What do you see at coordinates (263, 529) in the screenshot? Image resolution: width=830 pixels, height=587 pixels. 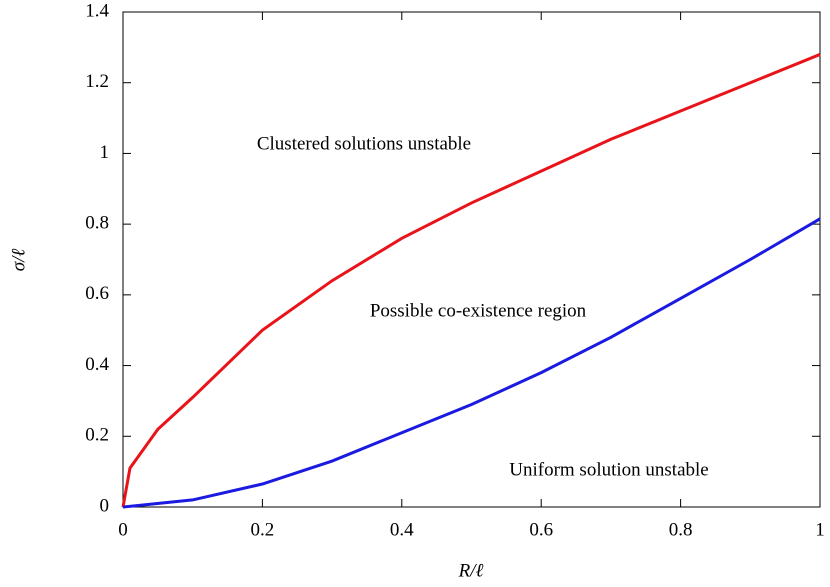 I see `x-tick-label: 0.2` at bounding box center [263, 529].